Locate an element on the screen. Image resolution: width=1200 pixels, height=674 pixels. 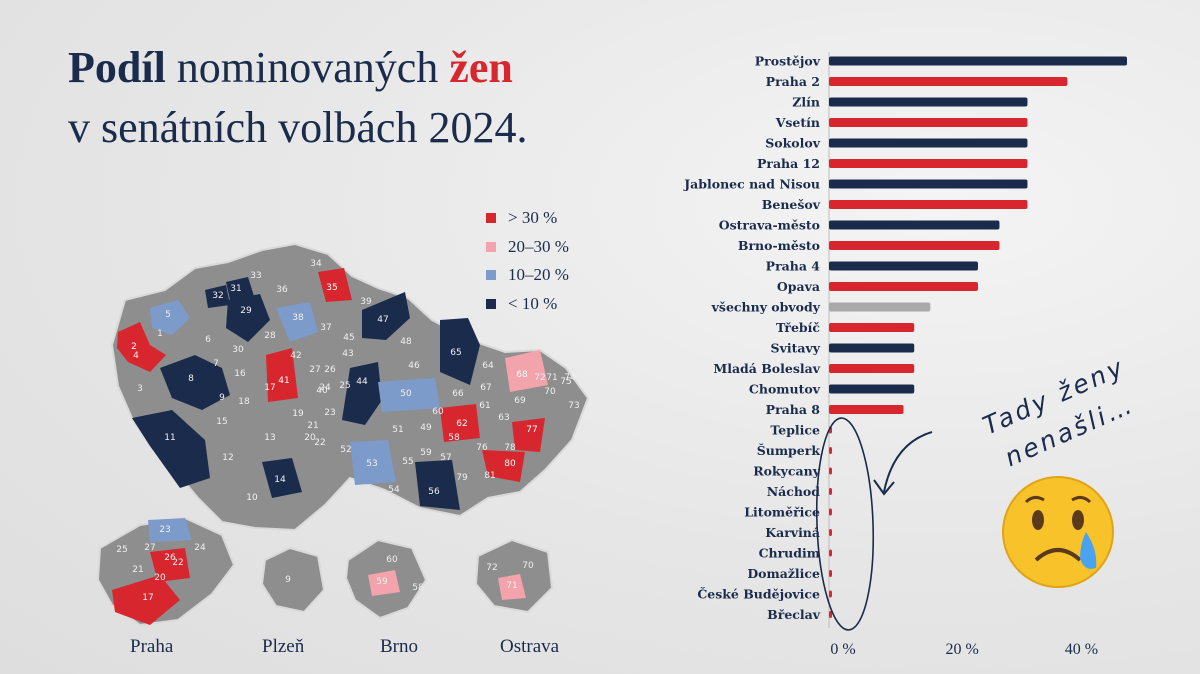
district-number-label: 71 is located at coordinates (551, 378).